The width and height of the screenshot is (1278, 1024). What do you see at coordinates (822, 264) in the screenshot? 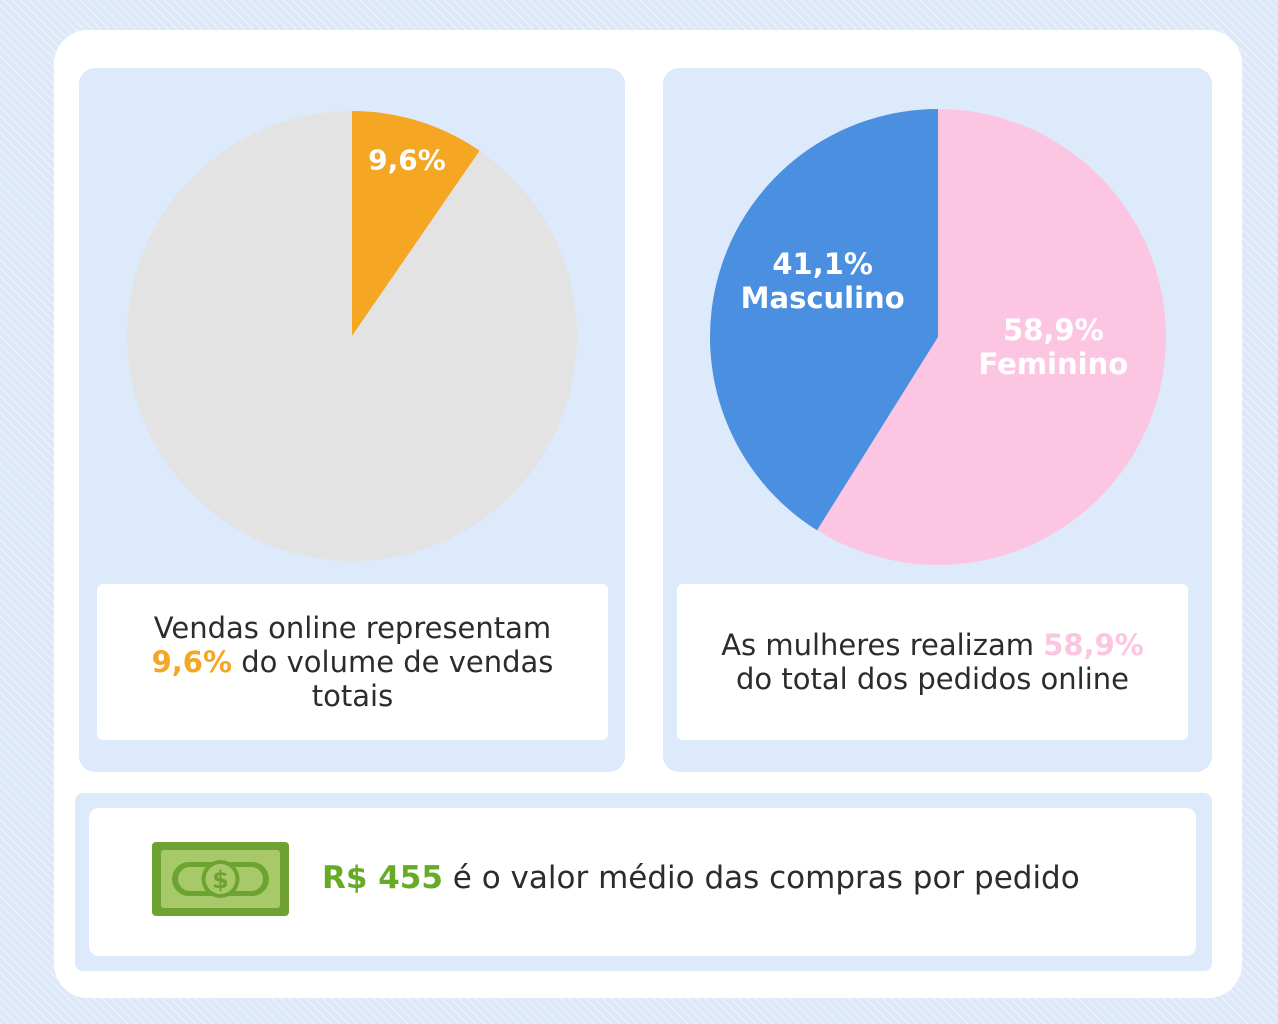
I see `male-slice-percent-label: 41,1%` at bounding box center [822, 264].